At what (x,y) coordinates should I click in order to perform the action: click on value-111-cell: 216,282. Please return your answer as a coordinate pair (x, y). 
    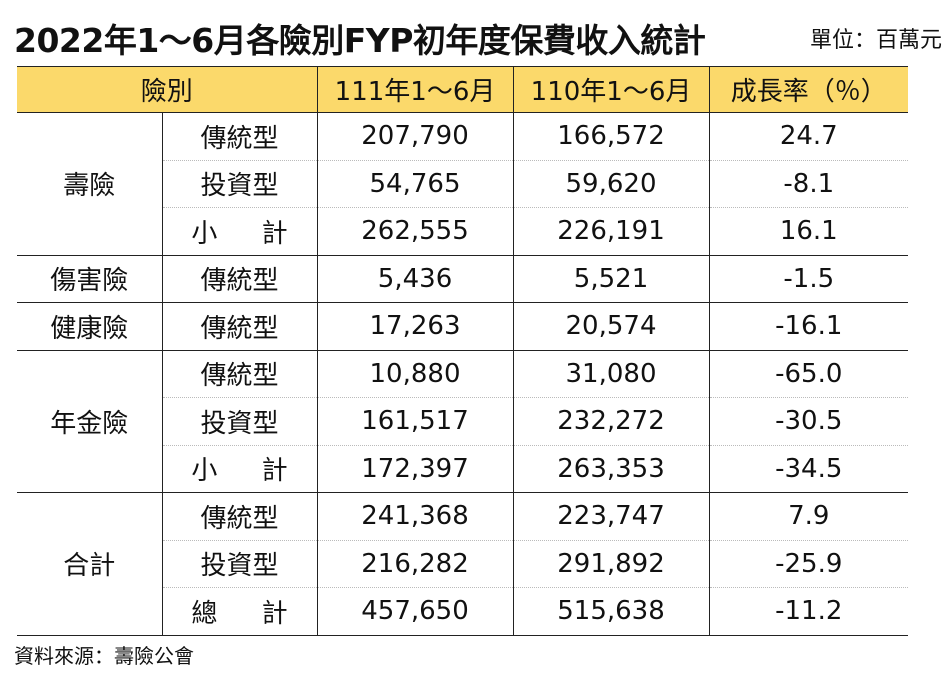
    Looking at the image, I should click on (415, 563).